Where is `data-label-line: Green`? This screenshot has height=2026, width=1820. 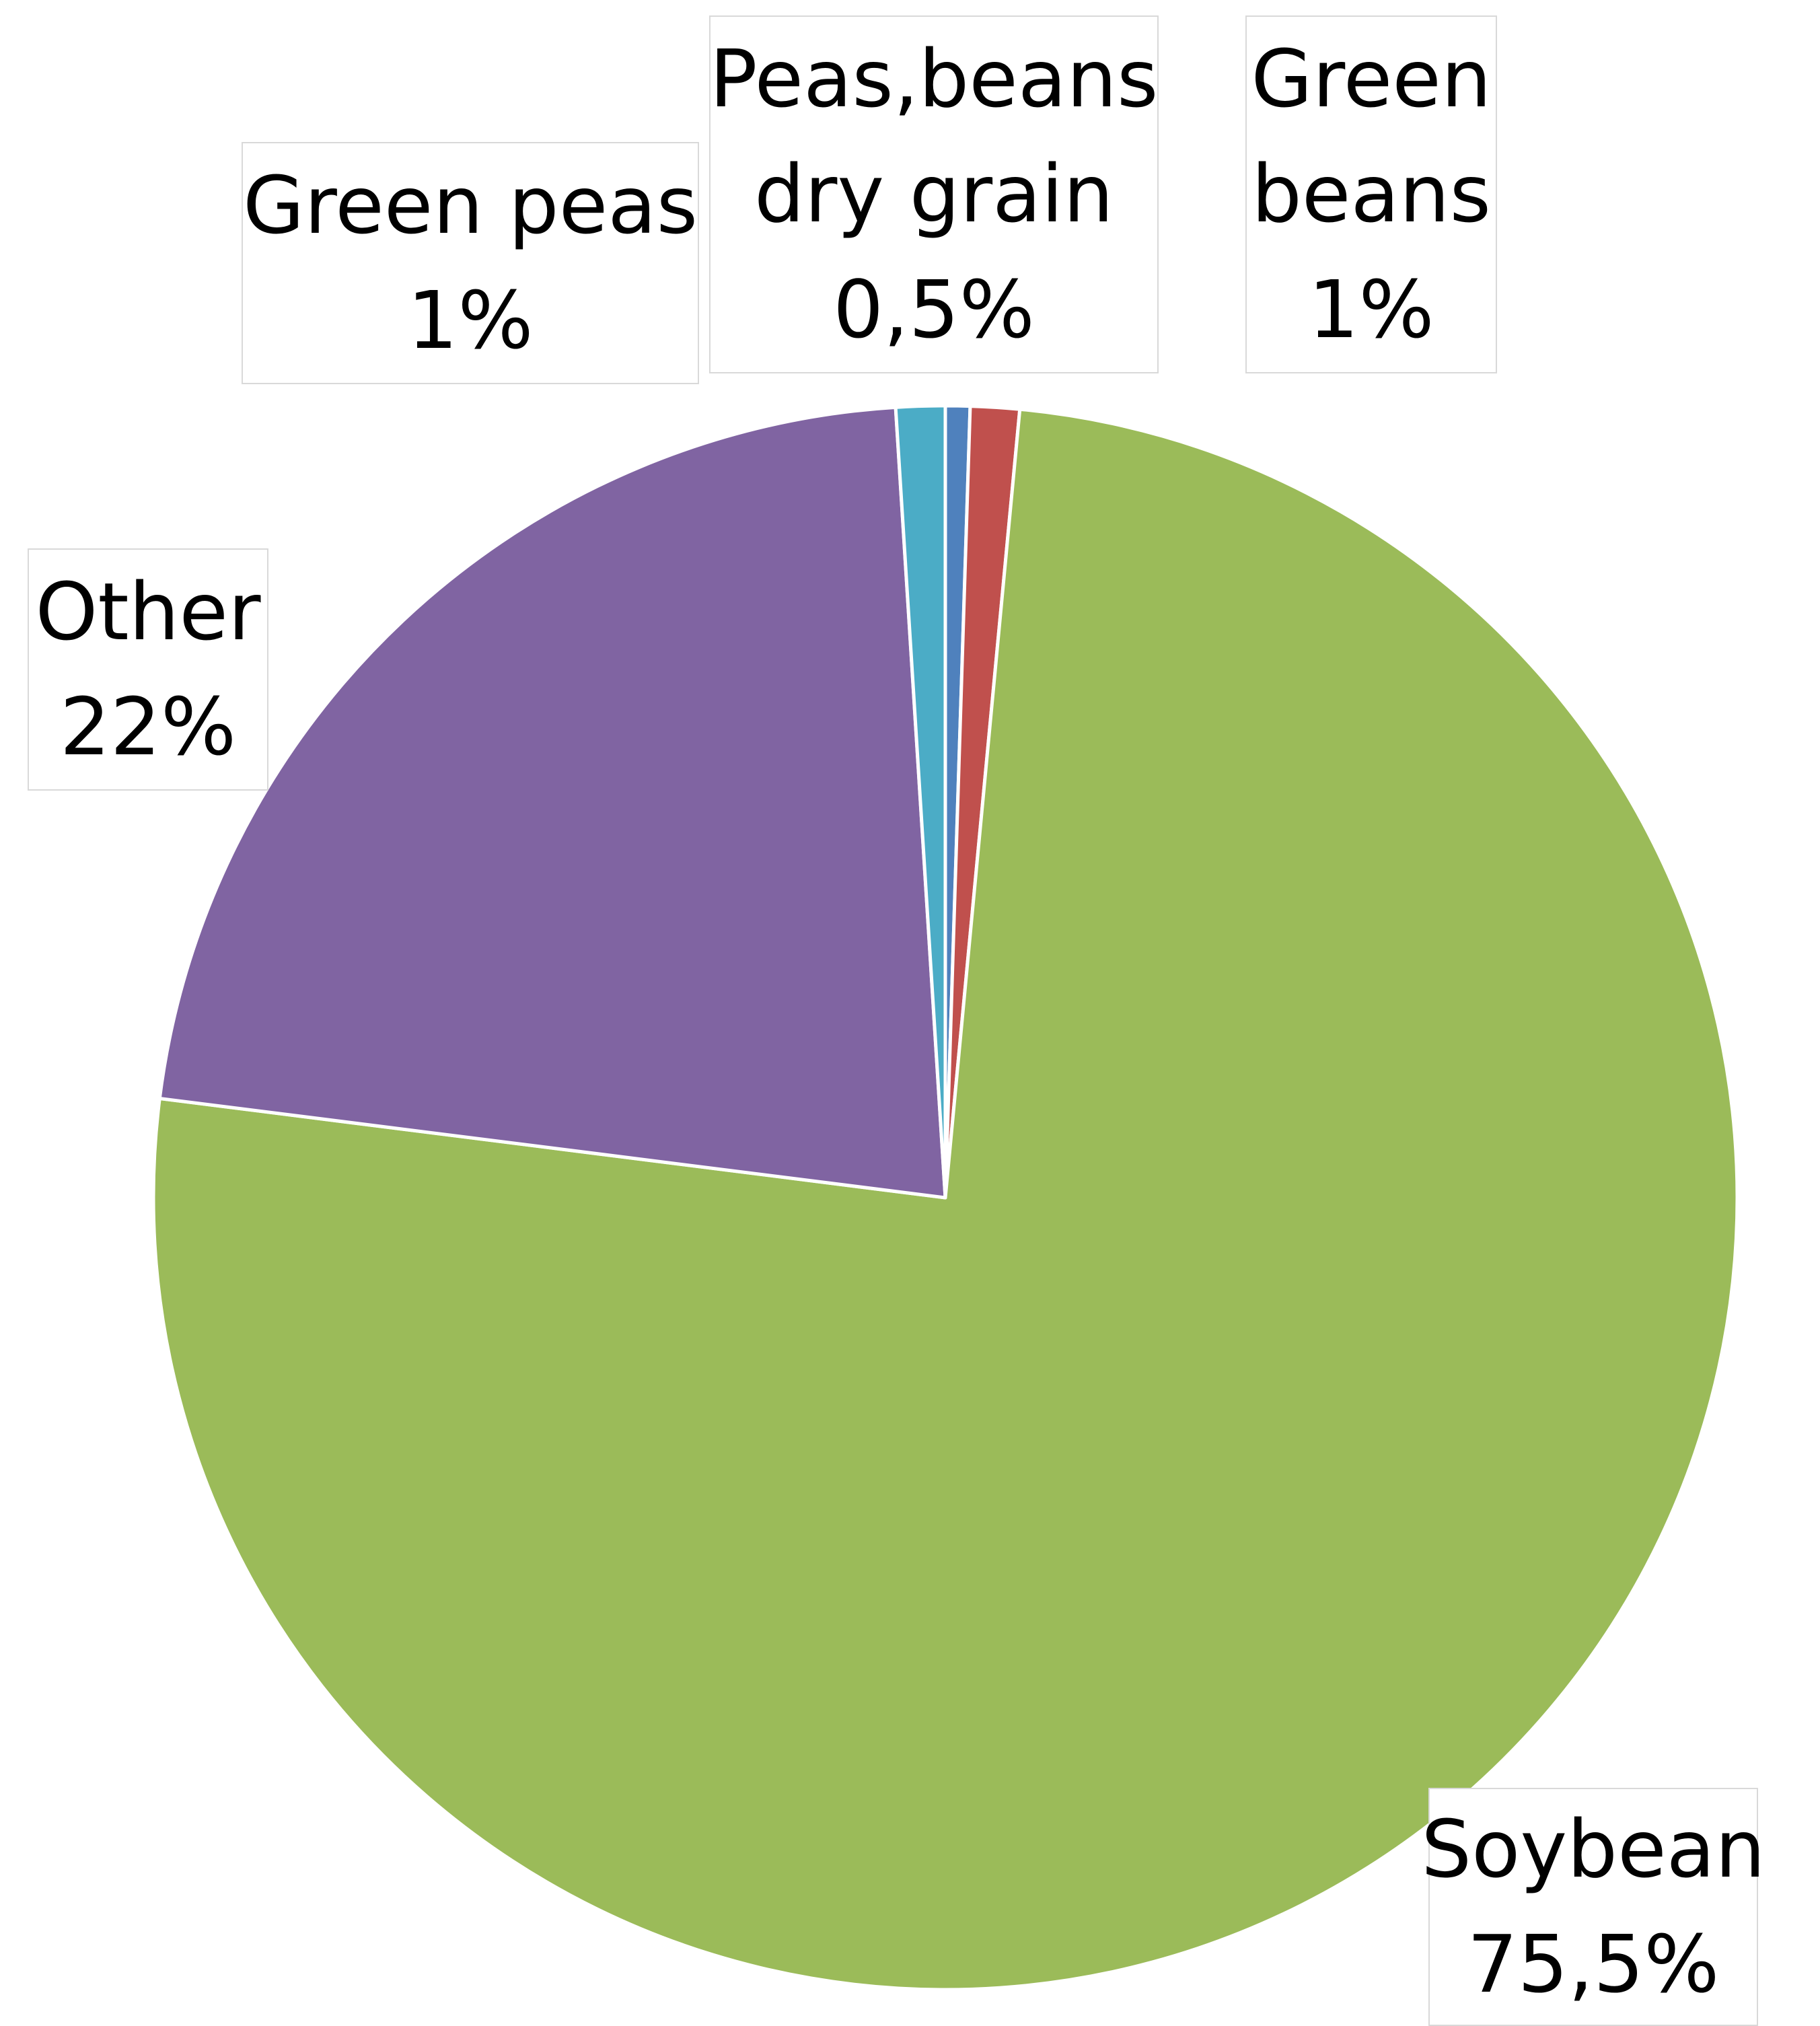
data-label-line: Green is located at coordinates (1371, 79).